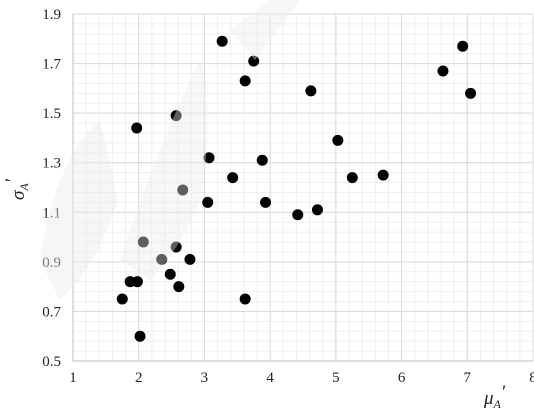 The height and width of the screenshot is (417, 534). What do you see at coordinates (51, 164) in the screenshot?
I see `y-tick-label: 1.3` at bounding box center [51, 164].